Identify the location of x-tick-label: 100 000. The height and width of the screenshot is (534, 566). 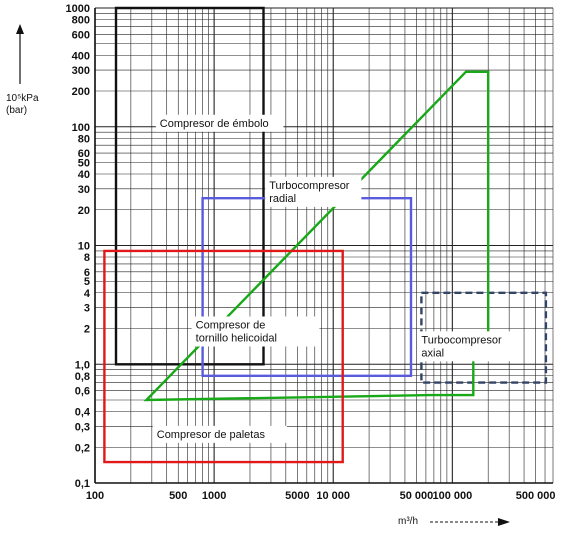
(452, 496).